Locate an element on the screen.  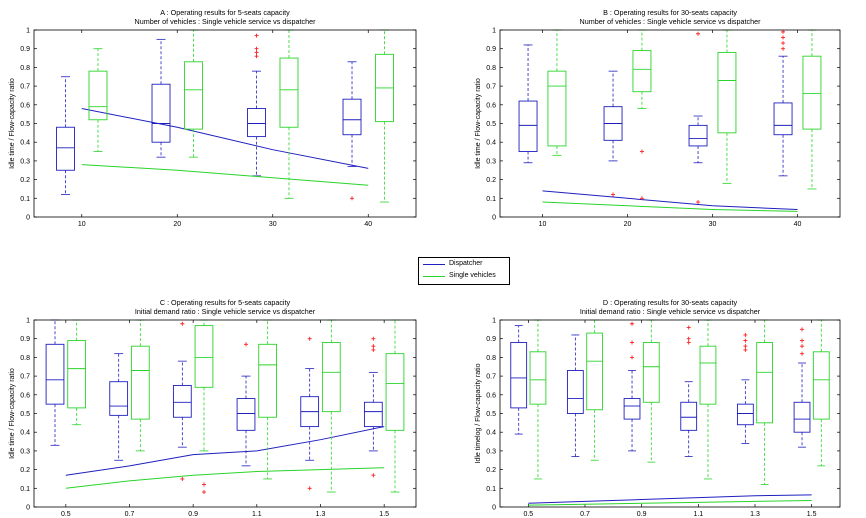
panel-a-xtick-label-0: 10 is located at coordinates (82, 224).